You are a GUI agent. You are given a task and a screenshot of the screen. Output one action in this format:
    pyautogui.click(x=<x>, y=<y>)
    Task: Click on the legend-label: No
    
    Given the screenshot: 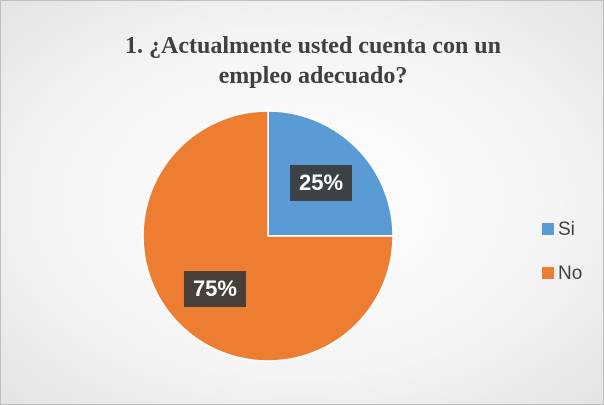 What is the action you would take?
    pyautogui.click(x=570, y=273)
    